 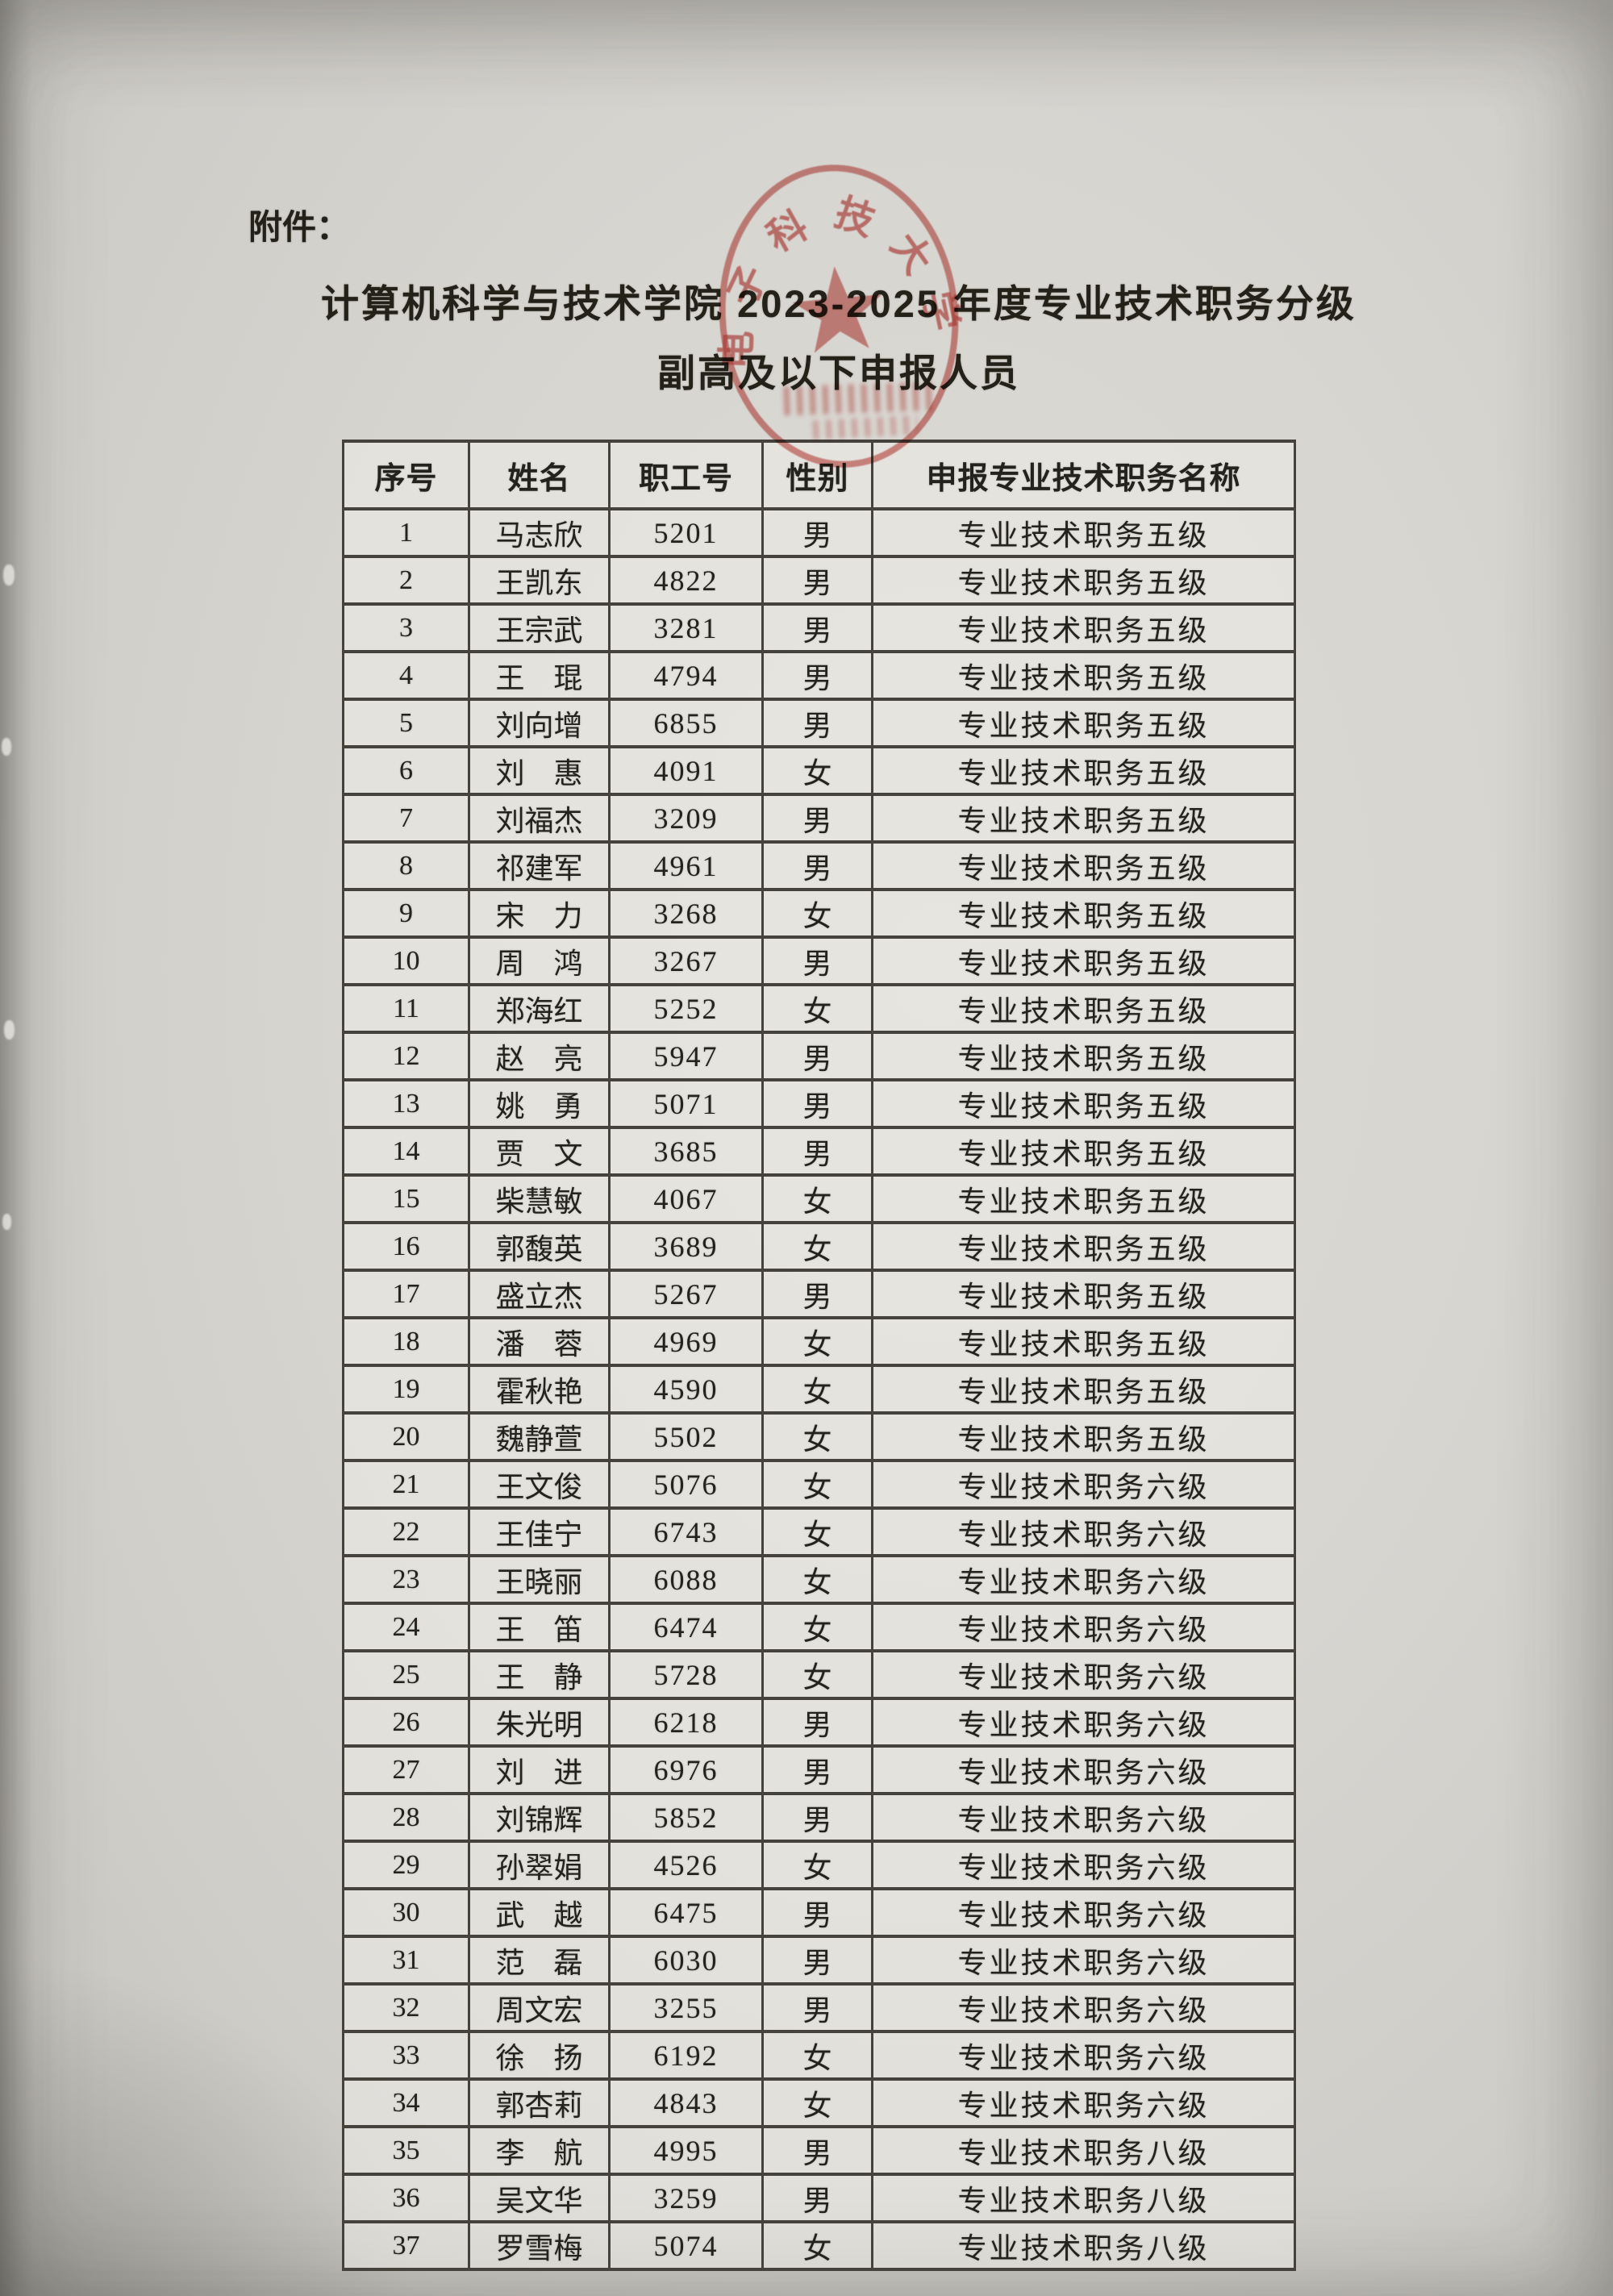 I want to click on name-cell: 贾 文, so click(x=539, y=1151).